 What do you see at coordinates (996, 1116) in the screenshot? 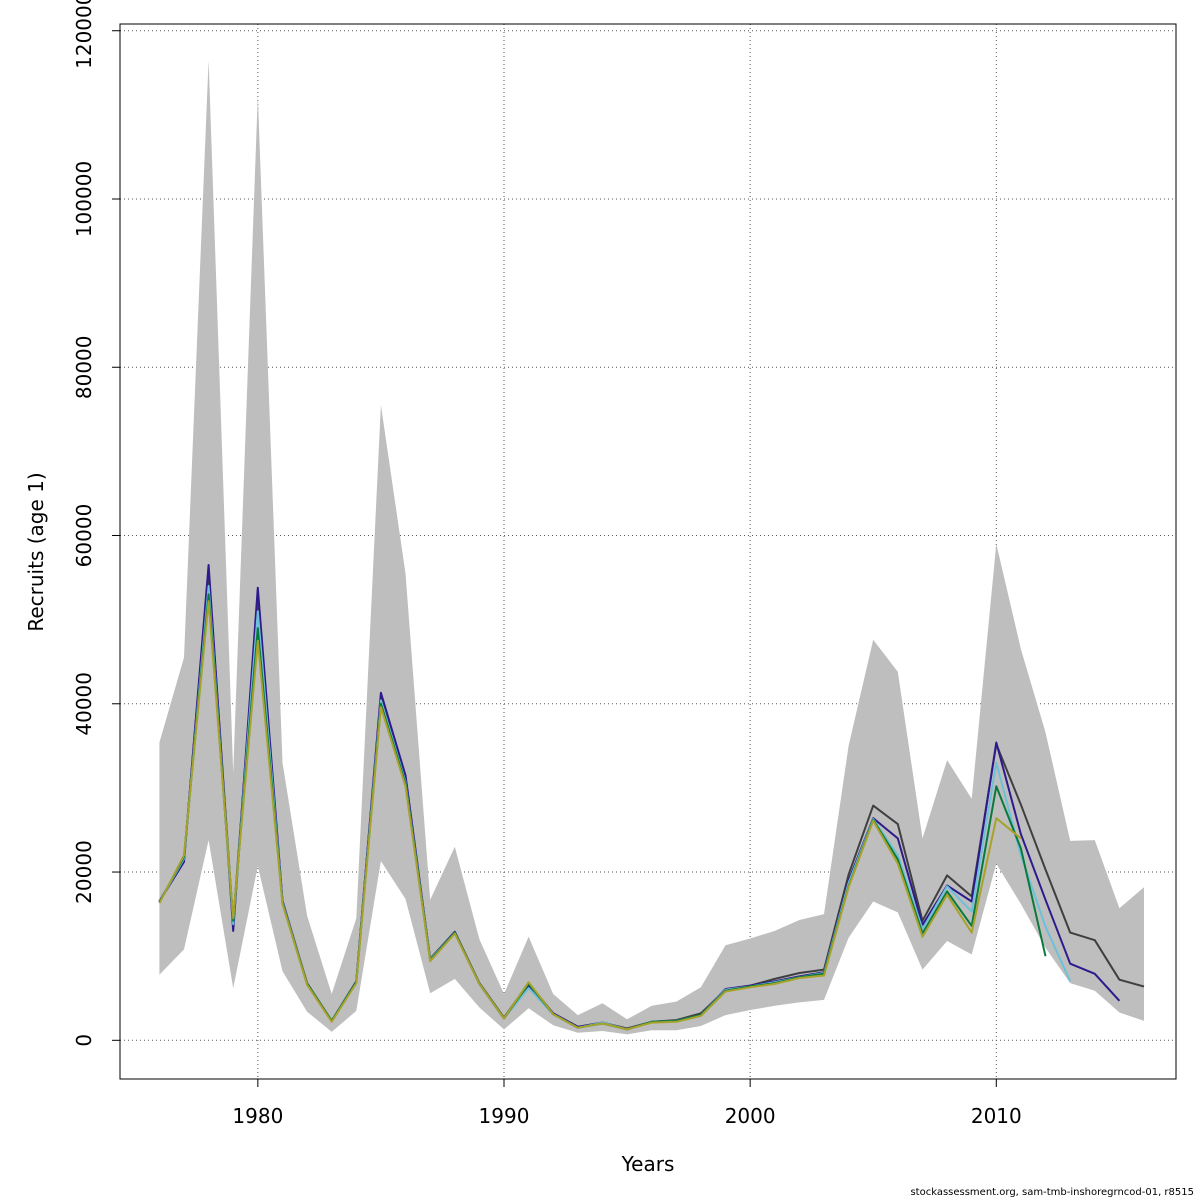
I see `x-tick-label-2010: 2010` at bounding box center [996, 1116].